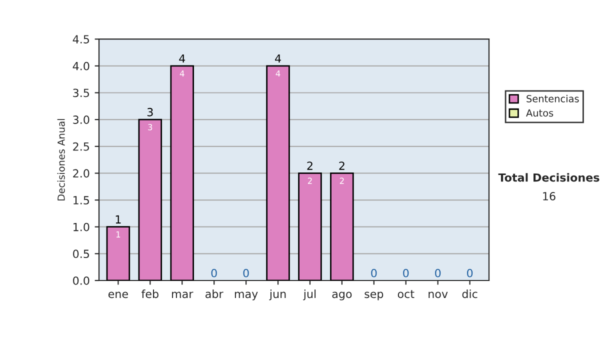  I want to click on x-tick-label: mar, so click(183, 295).